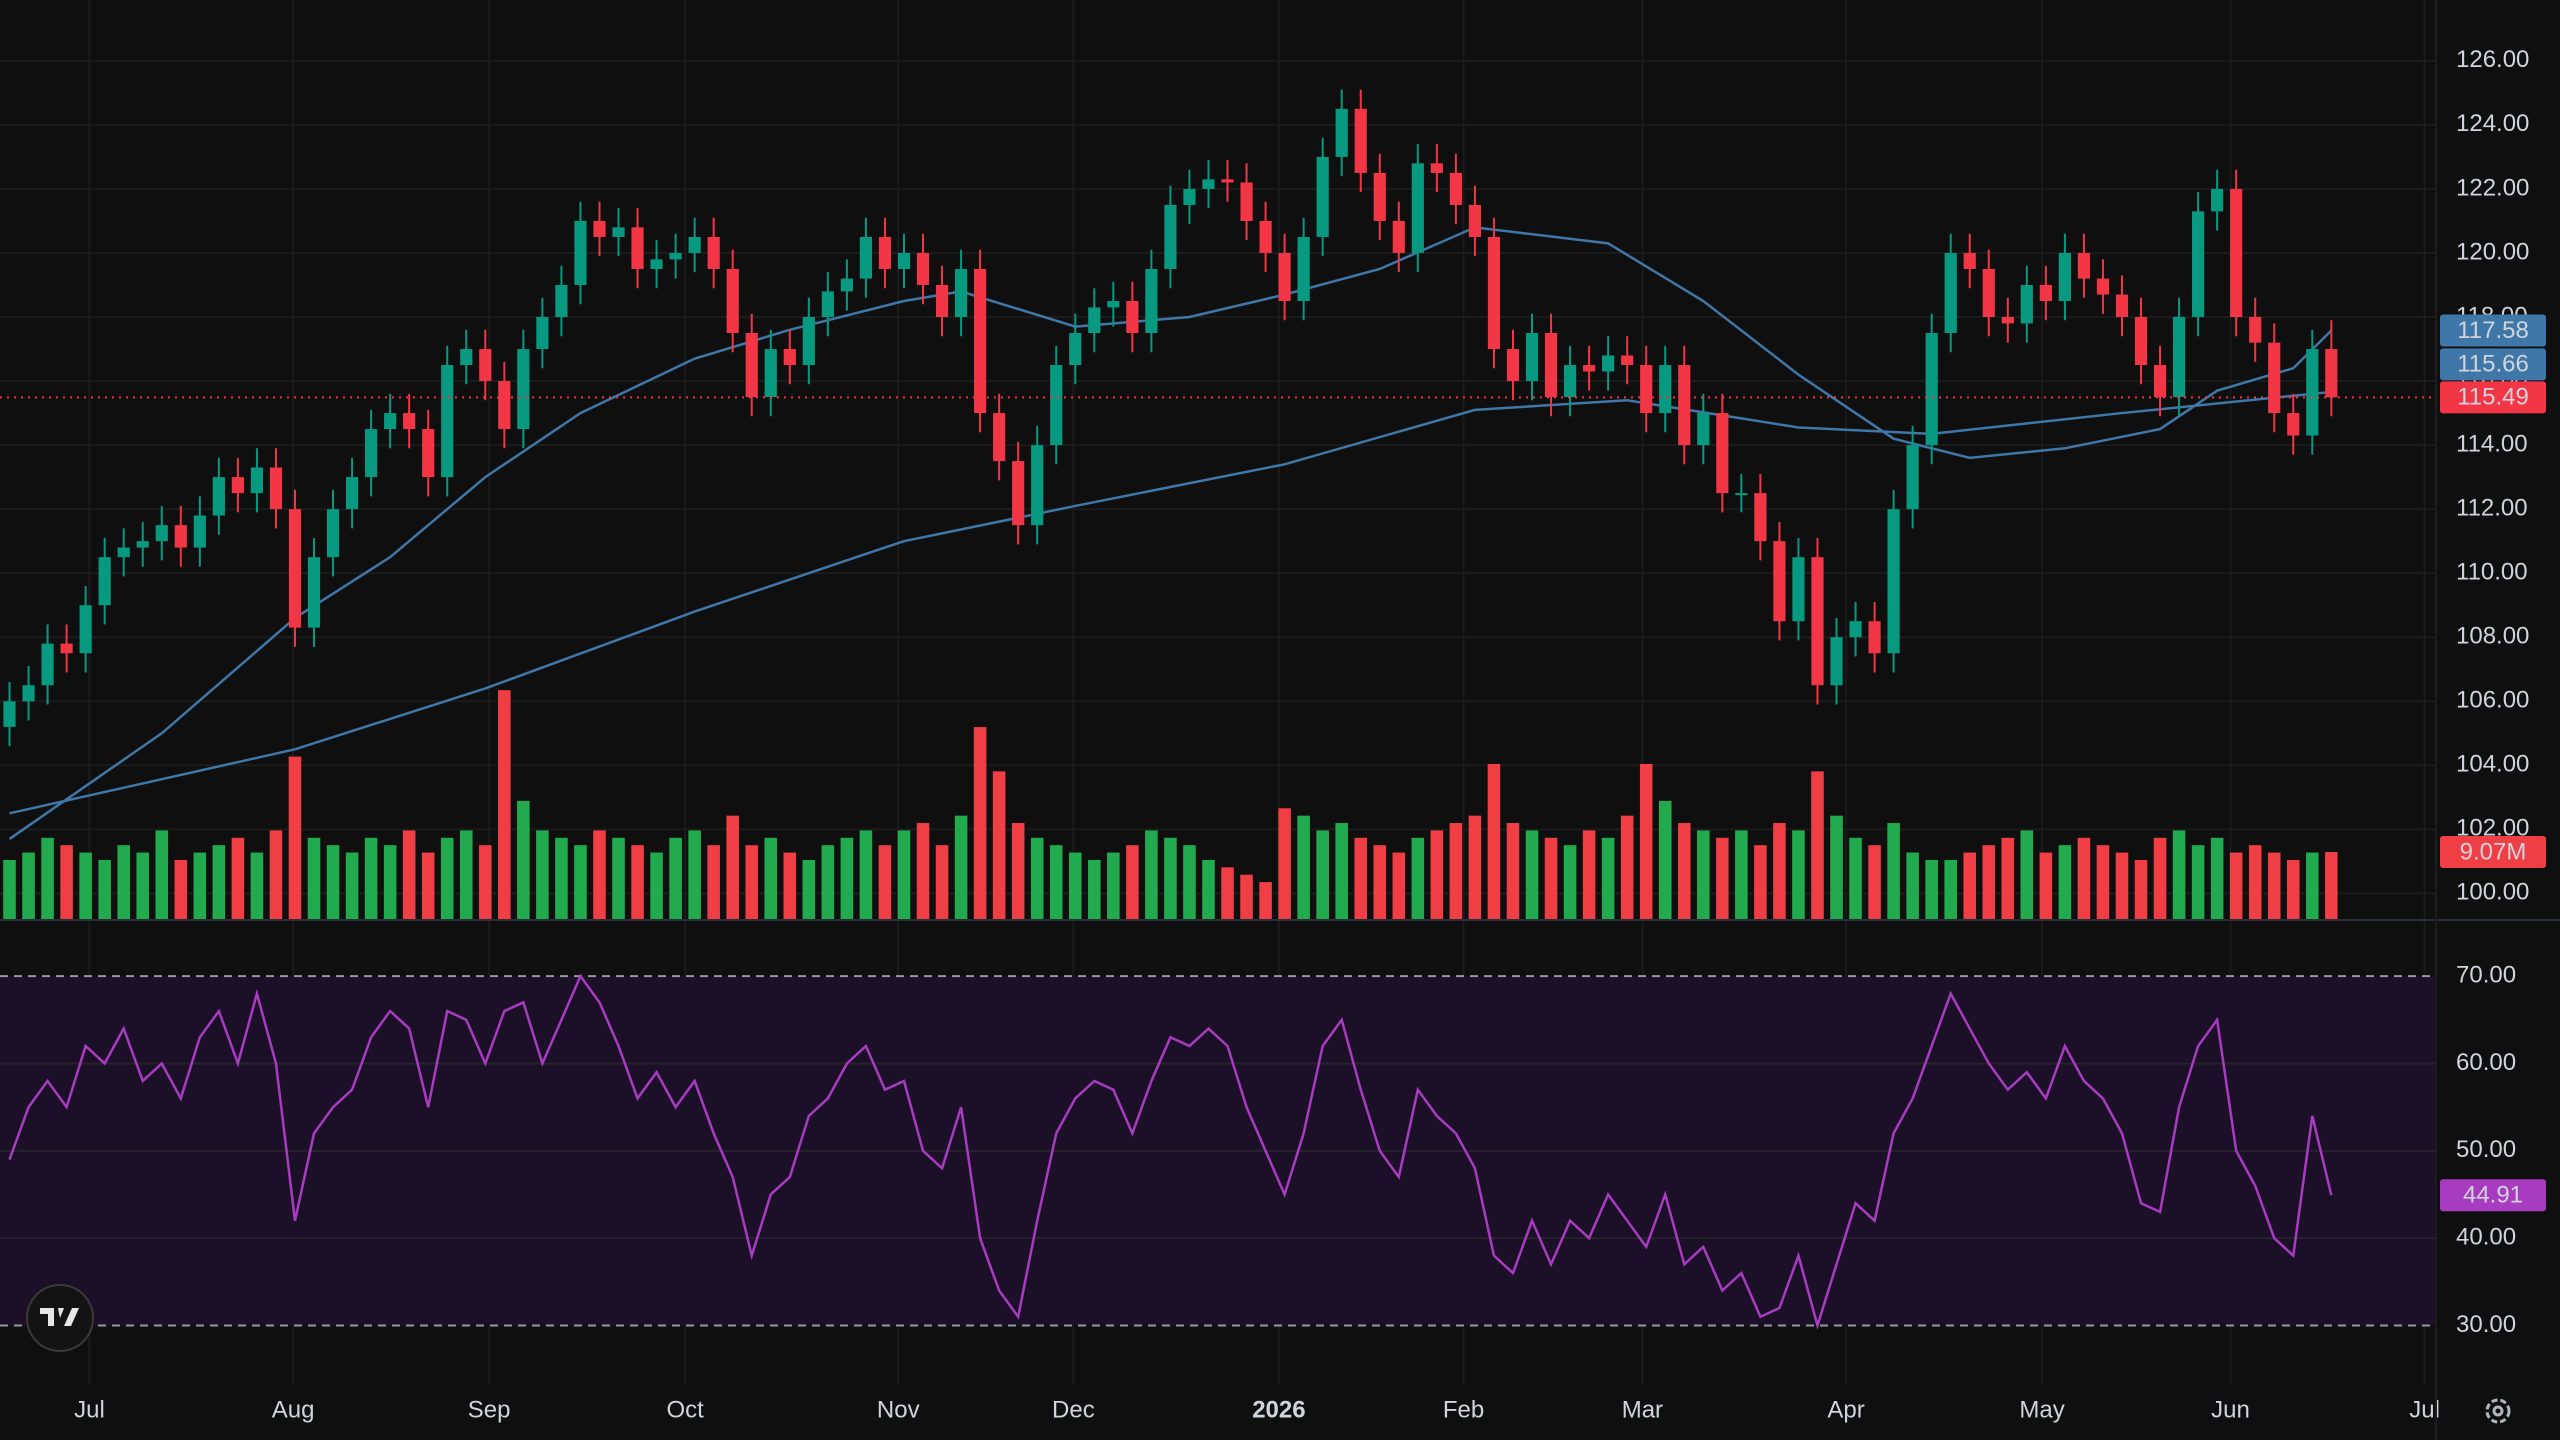 The image size is (2560, 1440). I want to click on logo, so click(60, 1318).